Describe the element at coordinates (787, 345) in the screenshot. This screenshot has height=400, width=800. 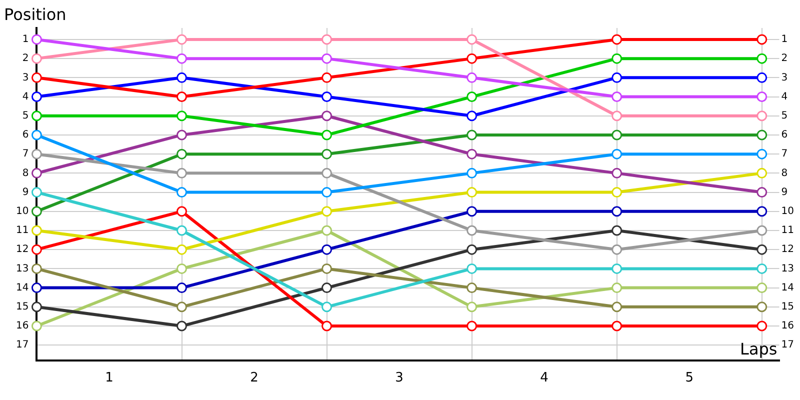
I see `y2-tick-label: 17` at that location.